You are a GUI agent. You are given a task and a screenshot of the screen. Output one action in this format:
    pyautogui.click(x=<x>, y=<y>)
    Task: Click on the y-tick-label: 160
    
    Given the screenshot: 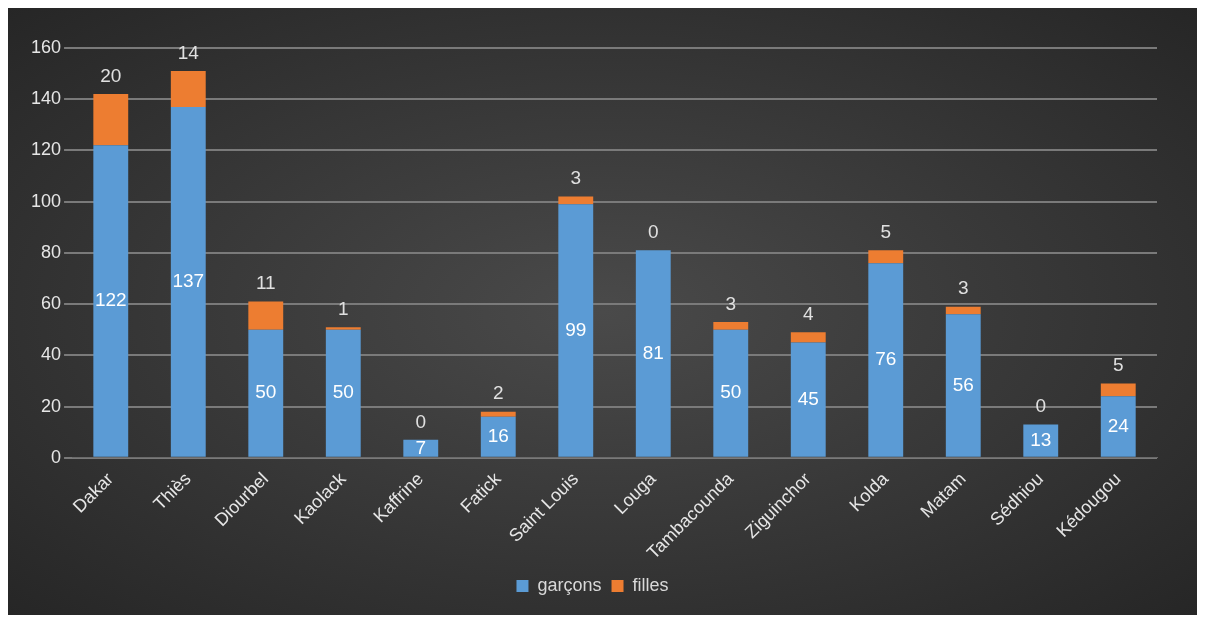 What is the action you would take?
    pyautogui.click(x=46, y=46)
    